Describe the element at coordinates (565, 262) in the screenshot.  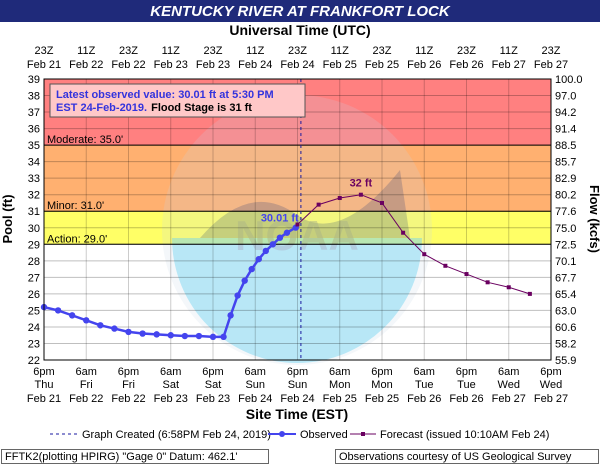
I see `flow-tick: 70.1` at that location.